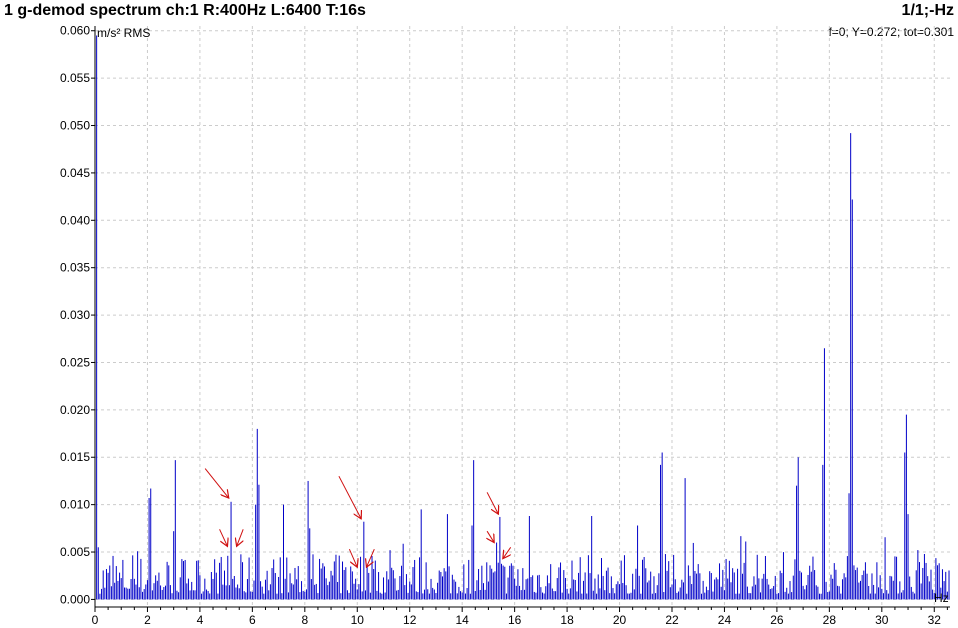 The width and height of the screenshot is (958, 628). What do you see at coordinates (462, 620) in the screenshot?
I see `x-tick-label: 14` at bounding box center [462, 620].